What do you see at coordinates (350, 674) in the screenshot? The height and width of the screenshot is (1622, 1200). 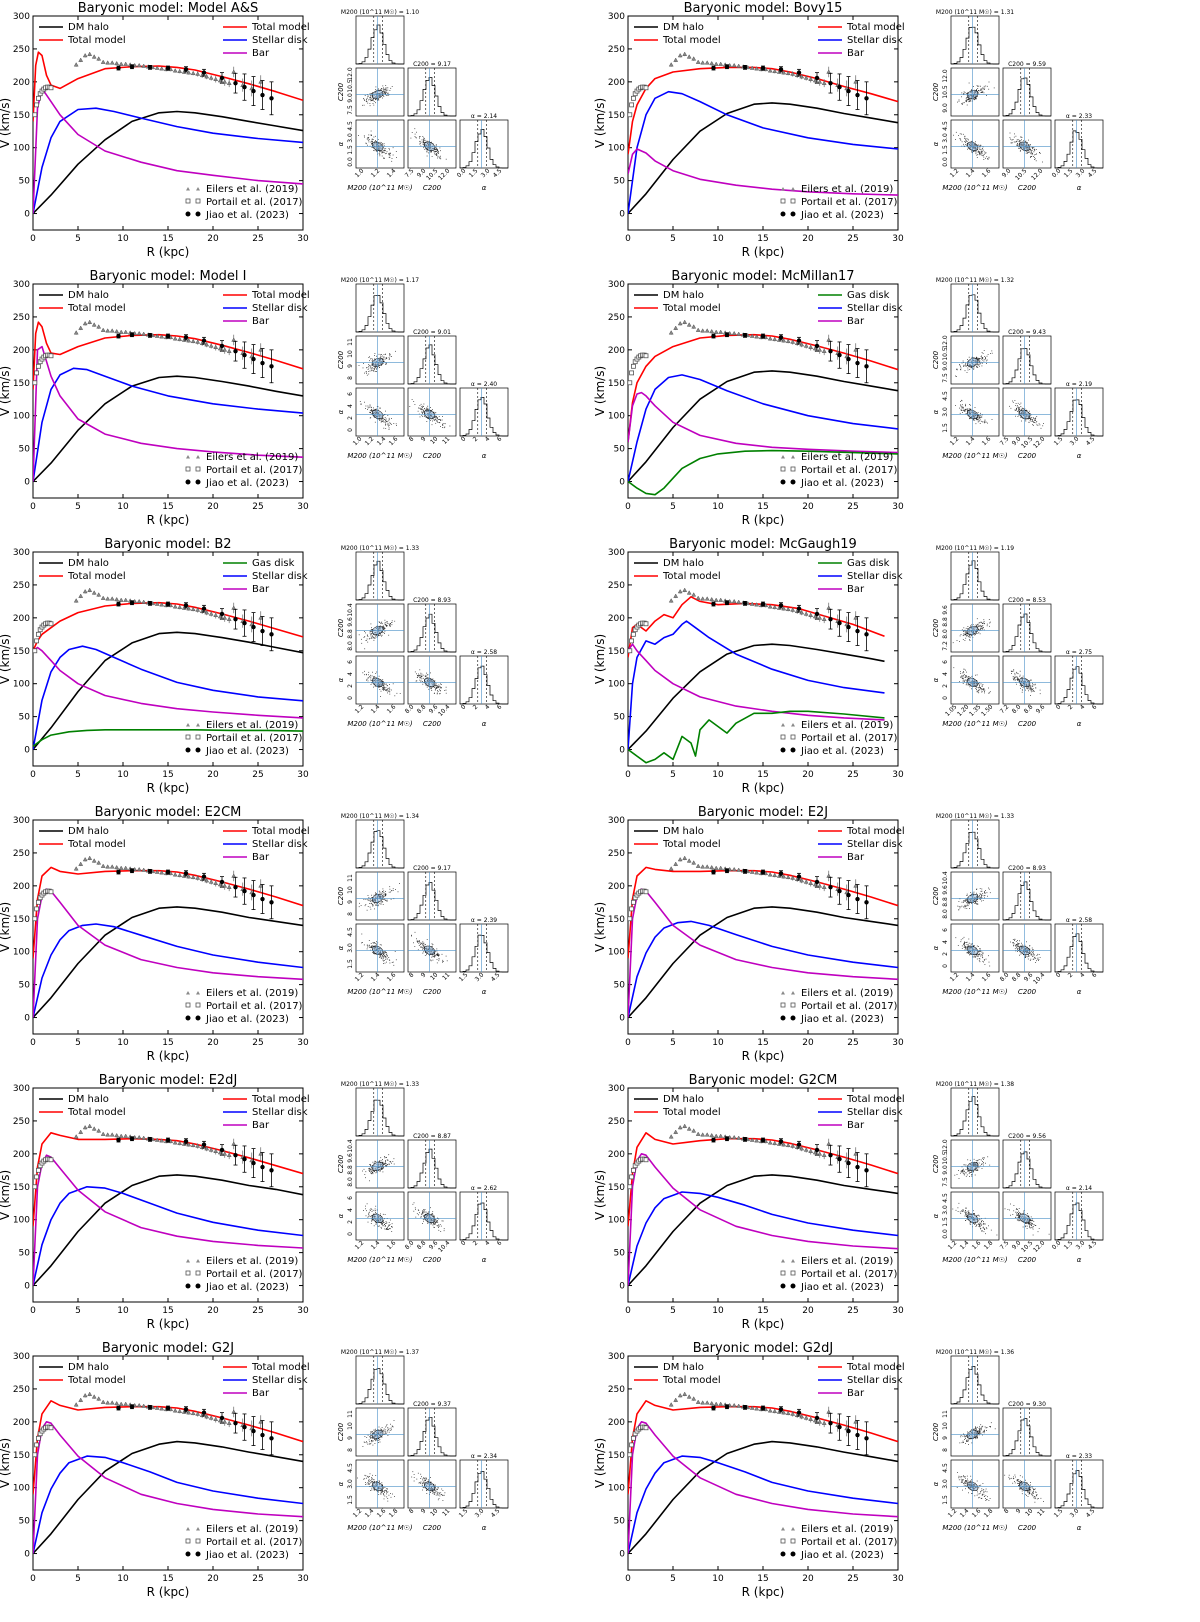 I see `corner-y-tick-label: 4` at bounding box center [350, 674].